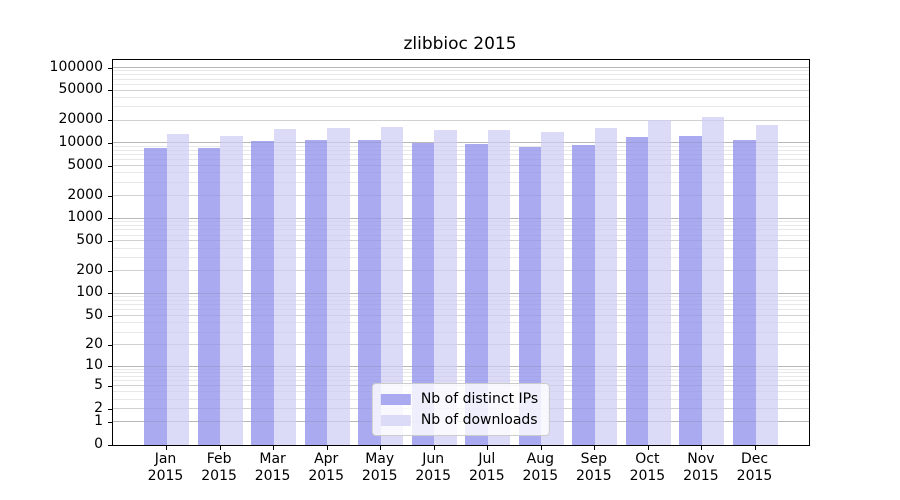  Describe the element at coordinates (701, 459) in the screenshot. I see `x-tick-label-month: Nov` at that location.